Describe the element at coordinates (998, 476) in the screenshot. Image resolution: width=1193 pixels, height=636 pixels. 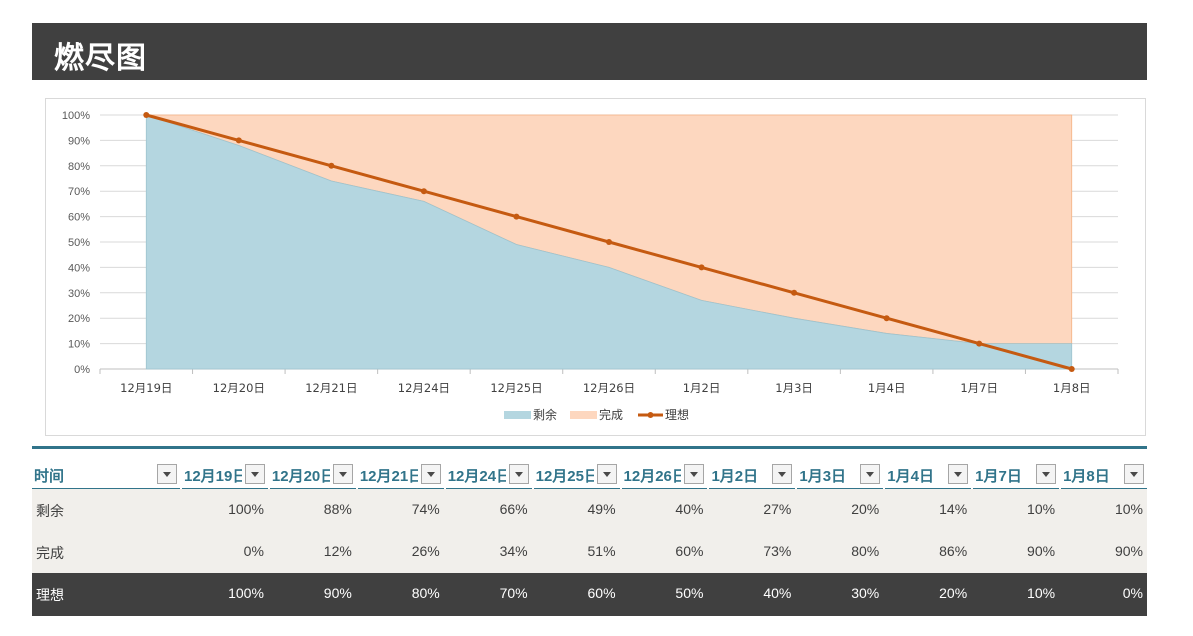
I see `header-label: 1月7日` at that location.